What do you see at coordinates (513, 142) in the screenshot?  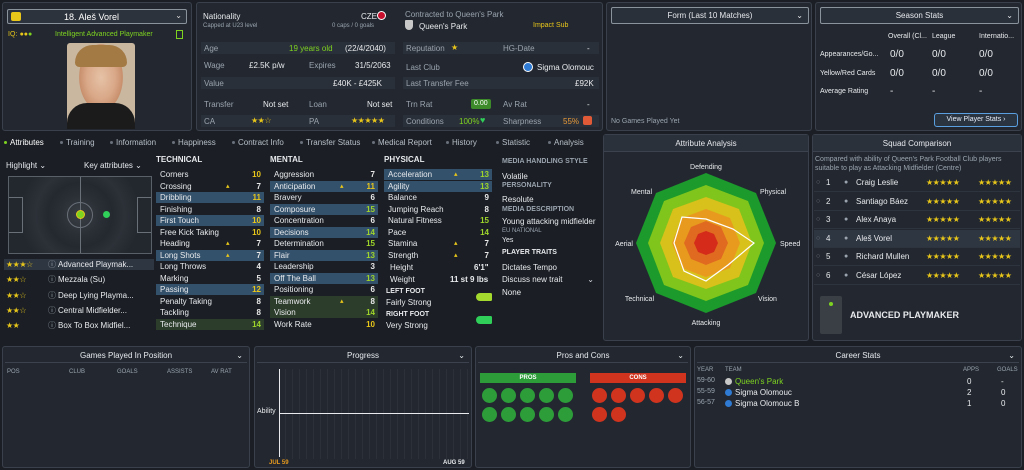 I see `tab-statistic: Statistic` at bounding box center [513, 142].